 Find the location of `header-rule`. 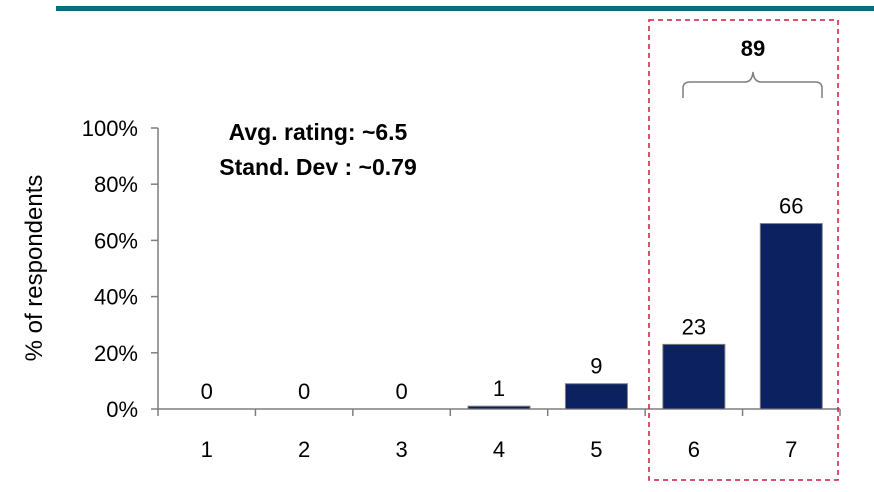

header-rule is located at coordinates (465, 8).